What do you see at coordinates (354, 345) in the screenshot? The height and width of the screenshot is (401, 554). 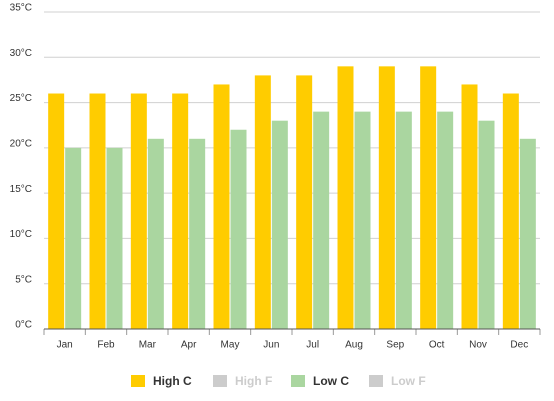 I see `x-tick-label: Aug` at bounding box center [354, 345].